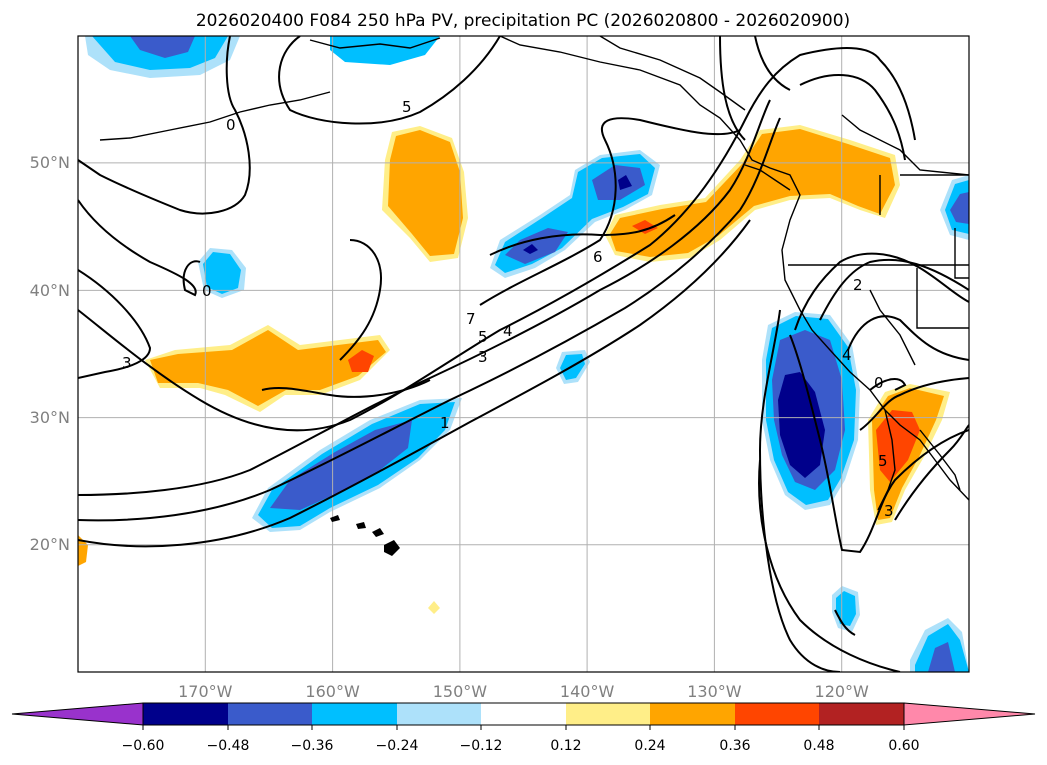  Describe the element at coordinates (50, 417) in the screenshot. I see `lat-label-30n: 30°N` at that location.